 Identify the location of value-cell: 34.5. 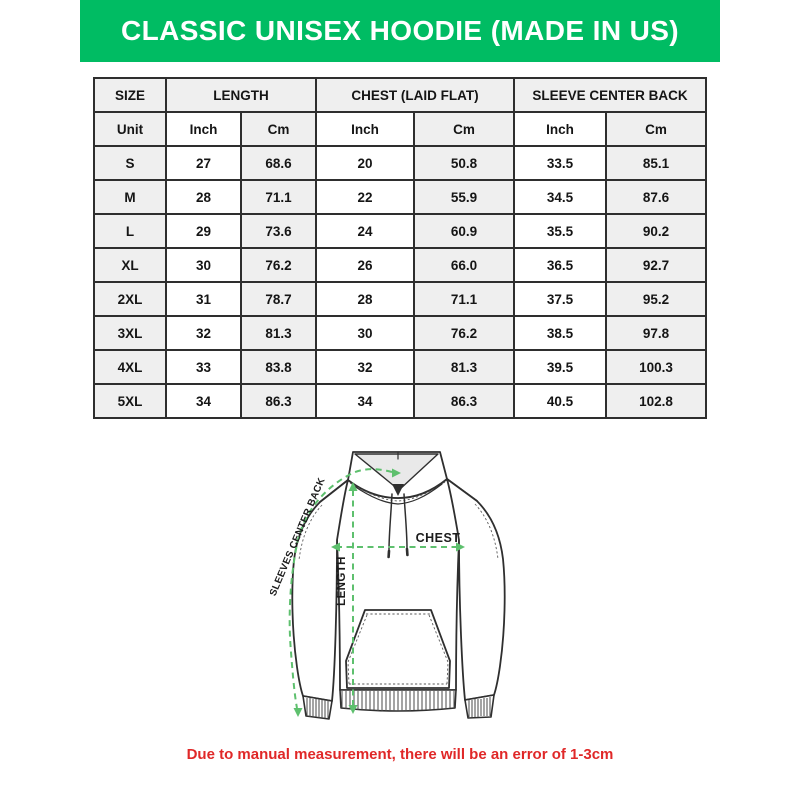
(560, 197).